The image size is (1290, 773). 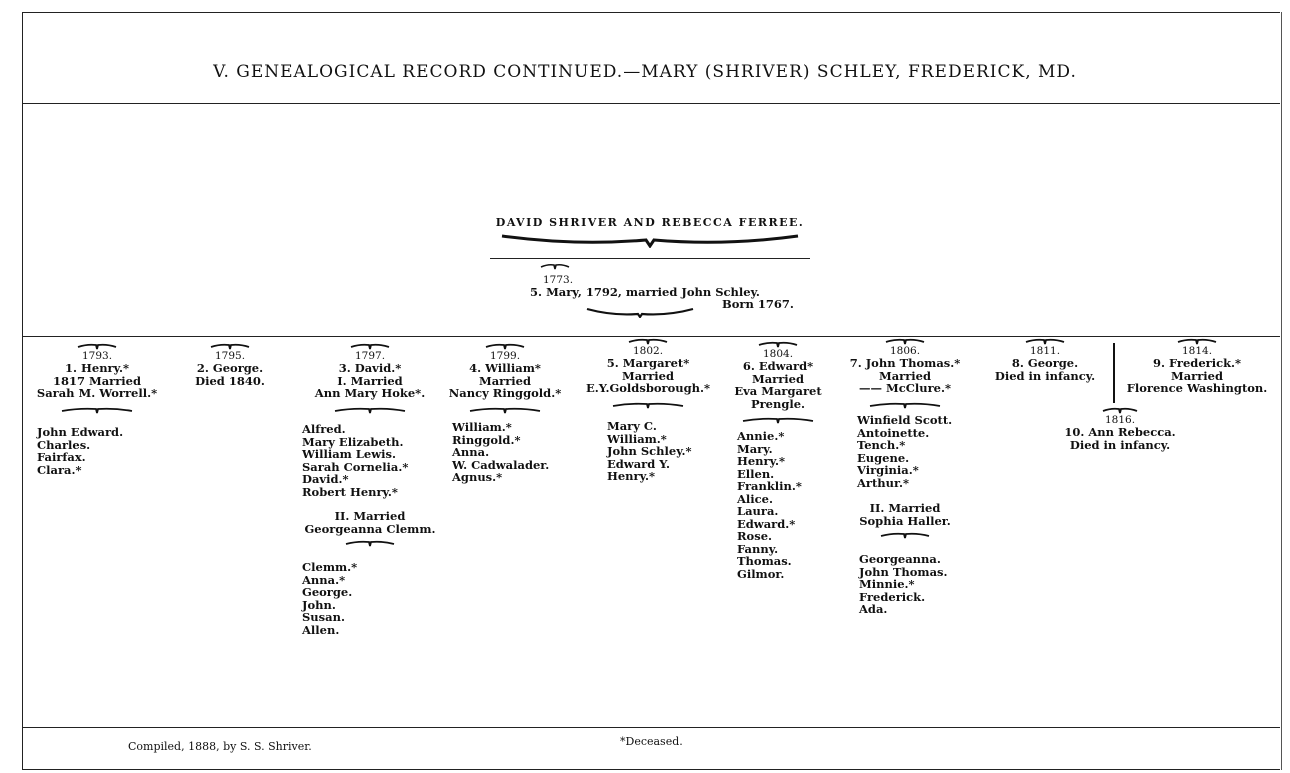 What do you see at coordinates (778, 391) in the screenshot?
I see `person-entry: Eva Margaret` at bounding box center [778, 391].